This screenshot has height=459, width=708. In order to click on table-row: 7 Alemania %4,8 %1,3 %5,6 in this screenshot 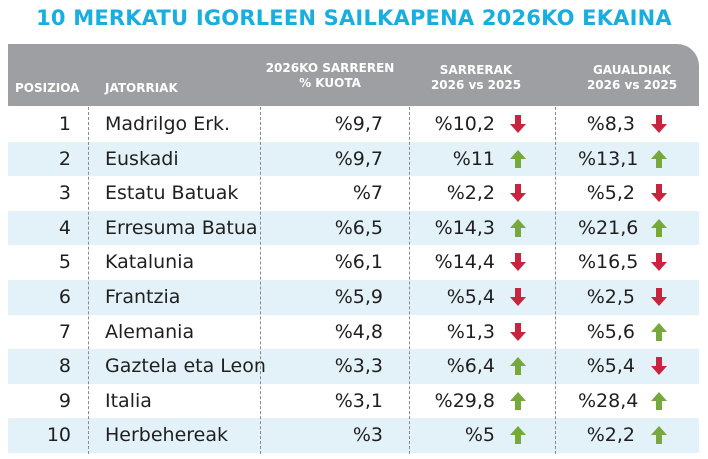, I will do `click(353, 332)`.